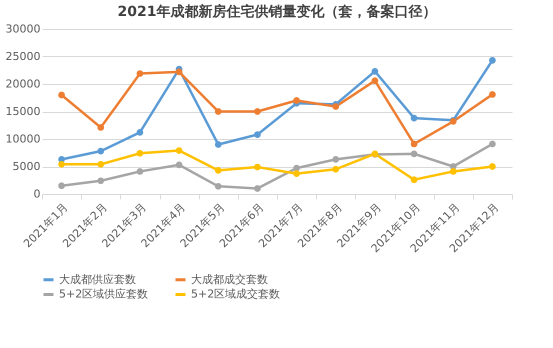 The width and height of the screenshot is (553, 348). What do you see at coordinates (23, 56) in the screenshot?
I see `y-tick-label: 25000` at bounding box center [23, 56].